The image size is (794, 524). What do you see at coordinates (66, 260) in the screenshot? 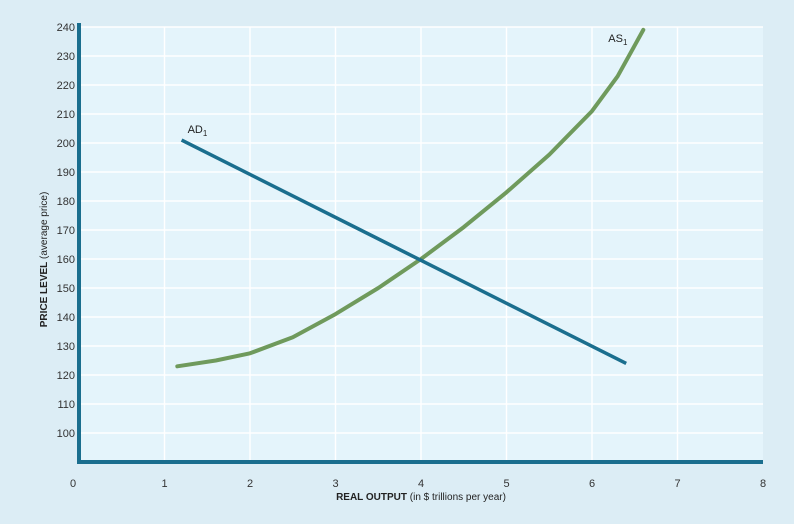
I see `y-tick-label: 160` at bounding box center [66, 260].